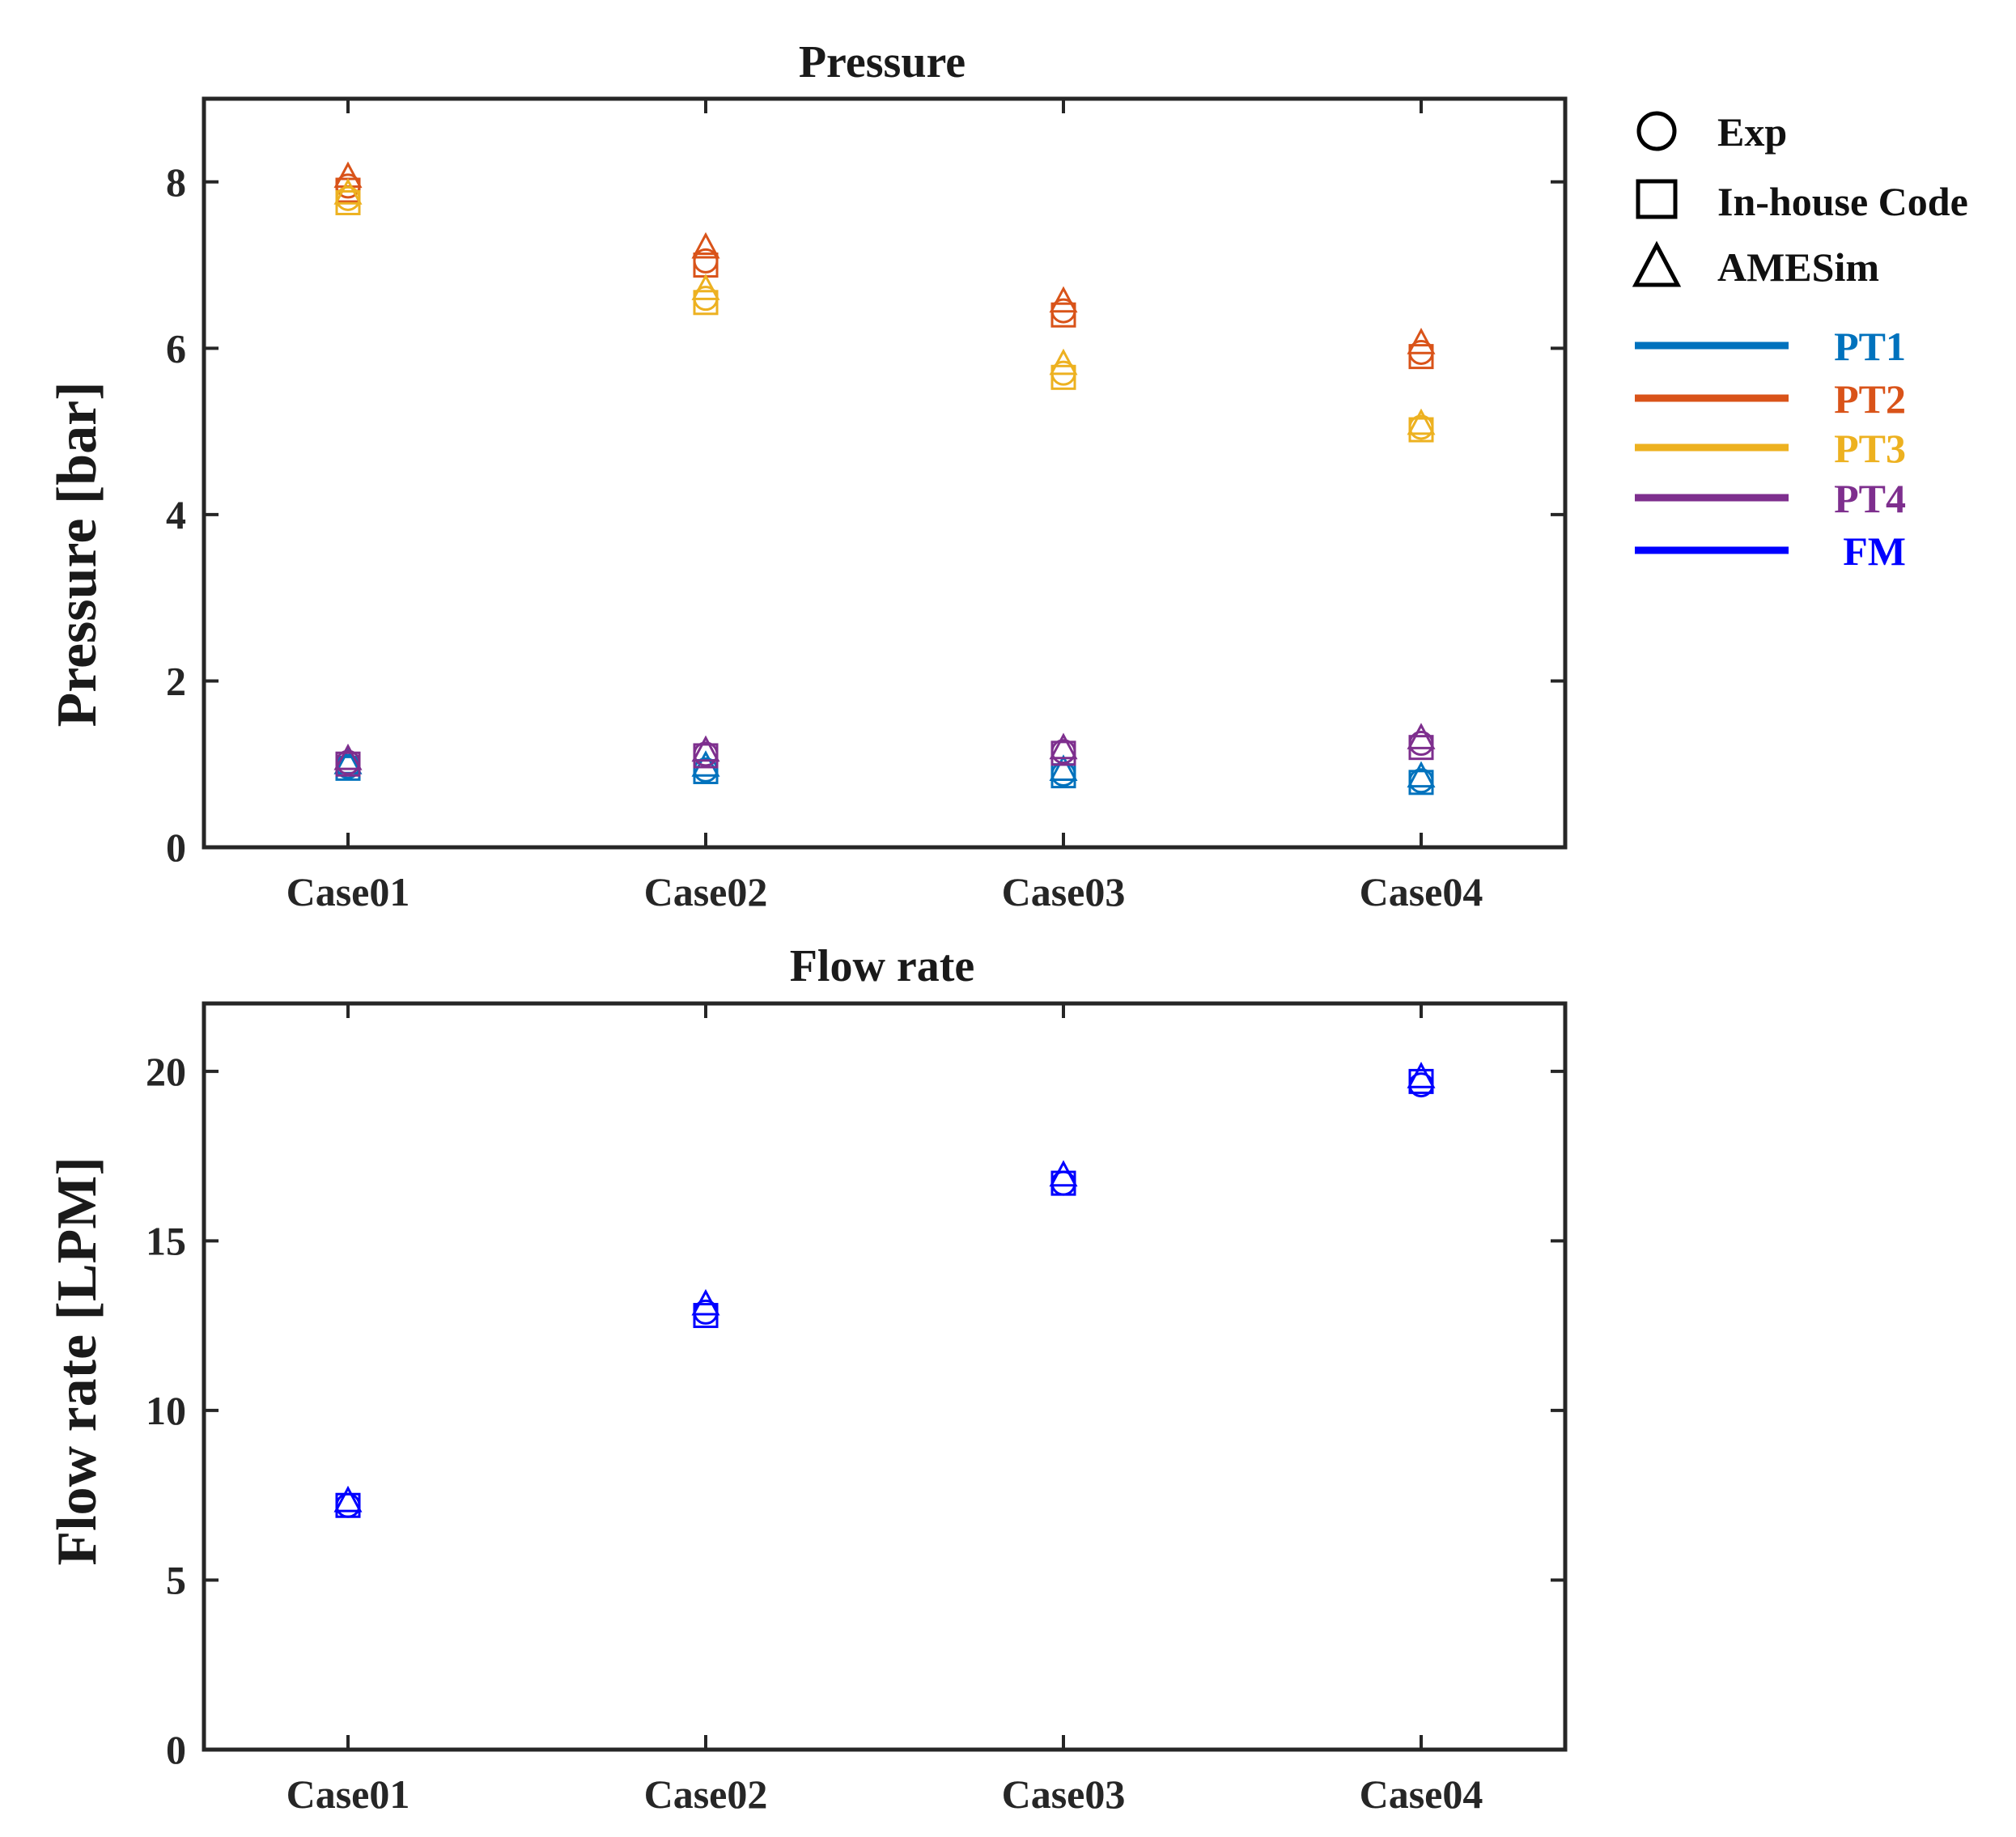  I want to click on legend-label-fm: FM, so click(1874, 551).